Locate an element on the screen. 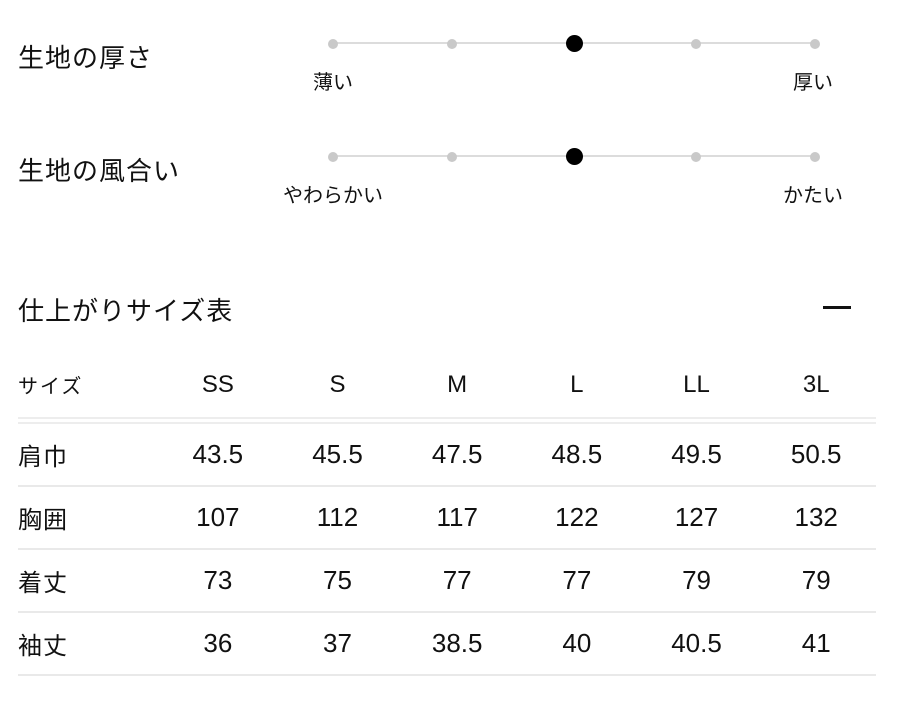 The width and height of the screenshot is (898, 704). measurement-value: 112 is located at coordinates (337, 517).